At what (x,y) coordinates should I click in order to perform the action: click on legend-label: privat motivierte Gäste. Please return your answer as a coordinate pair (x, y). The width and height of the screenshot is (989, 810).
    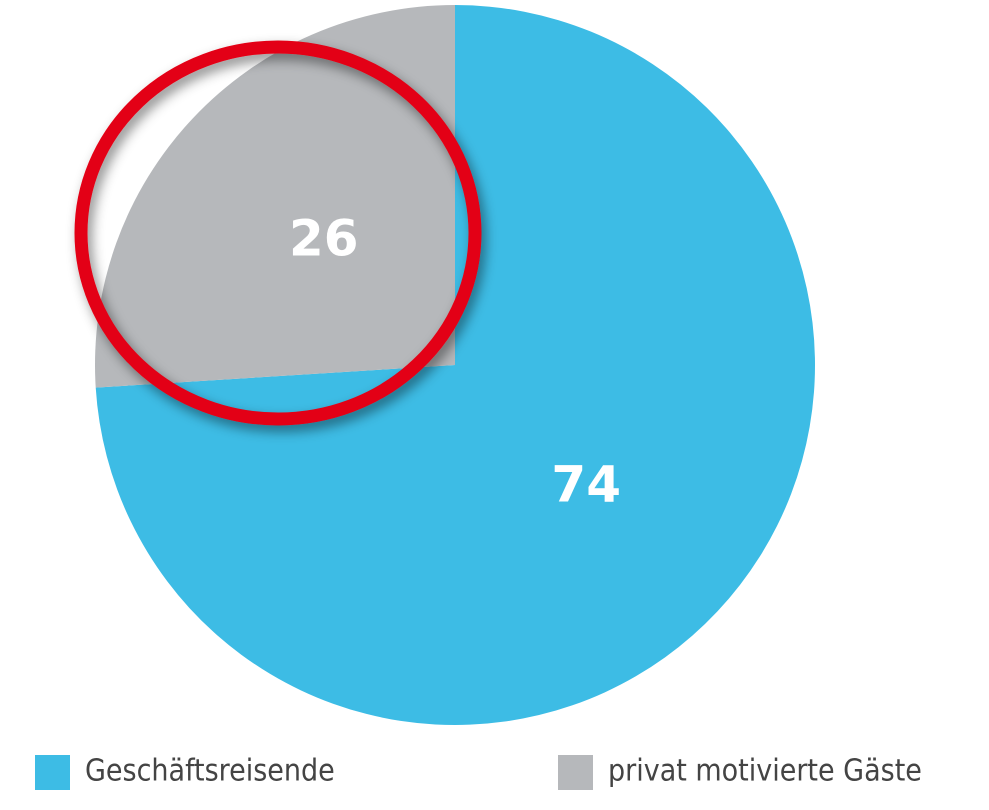
    Looking at the image, I should click on (765, 771).